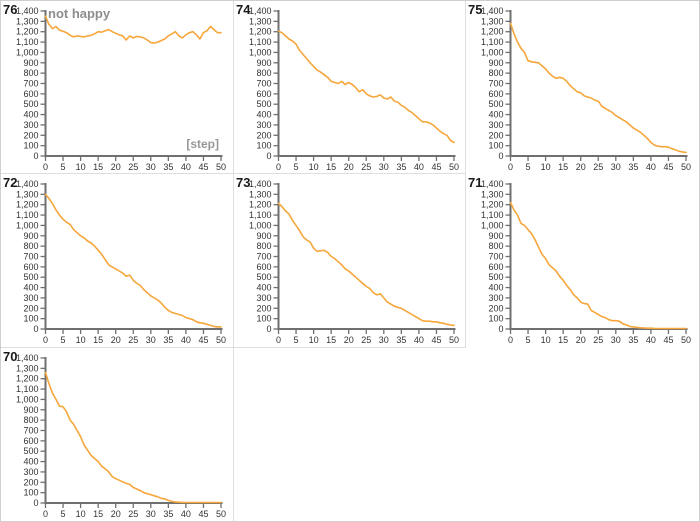 The width and height of the screenshot is (700, 522). What do you see at coordinates (350, 434) in the screenshot?
I see `empty-cell` at bounding box center [350, 434].